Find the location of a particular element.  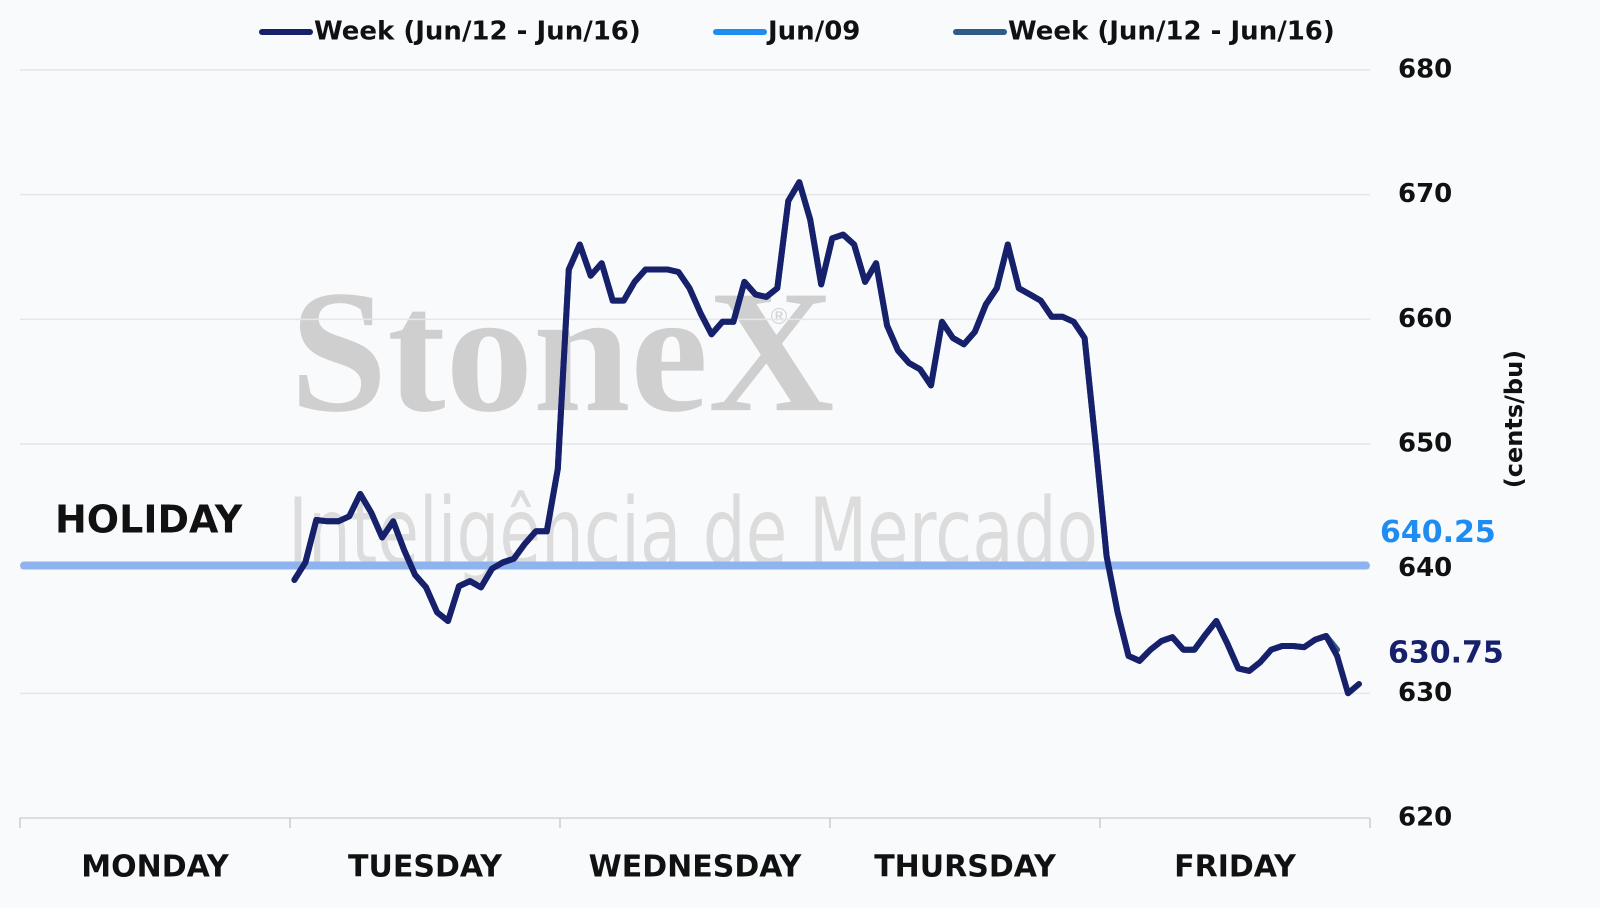

x-tick-label: FRIDAY is located at coordinates (1235, 867).